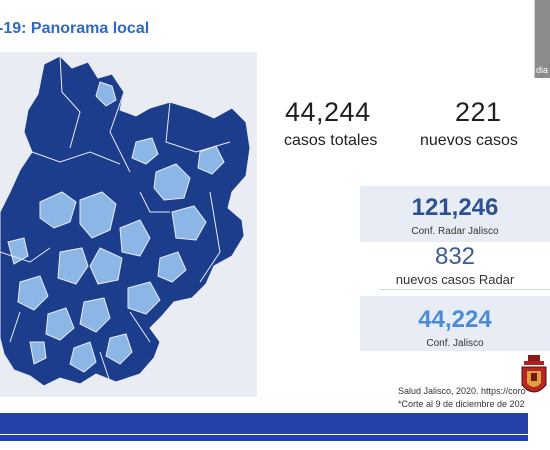  I want to click on radar-new-value: 832, so click(455, 256).